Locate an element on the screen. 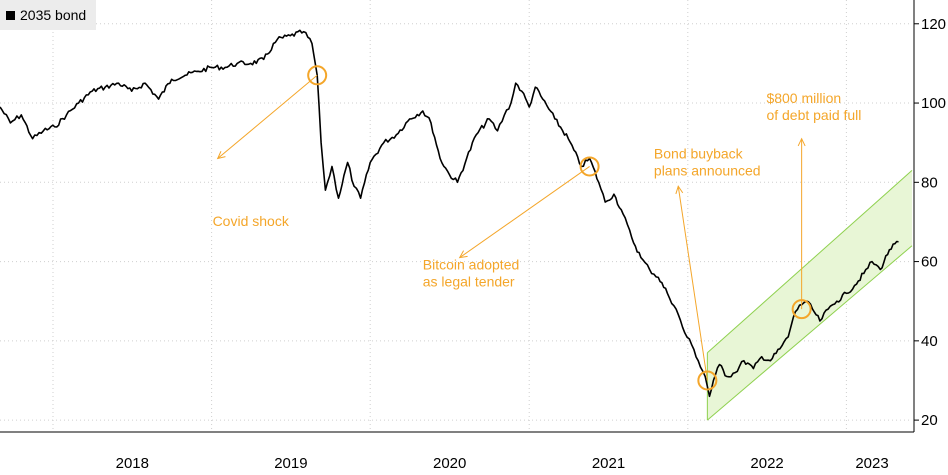  annotation-label: Bond buyback plans announced is located at coordinates (707, 162).